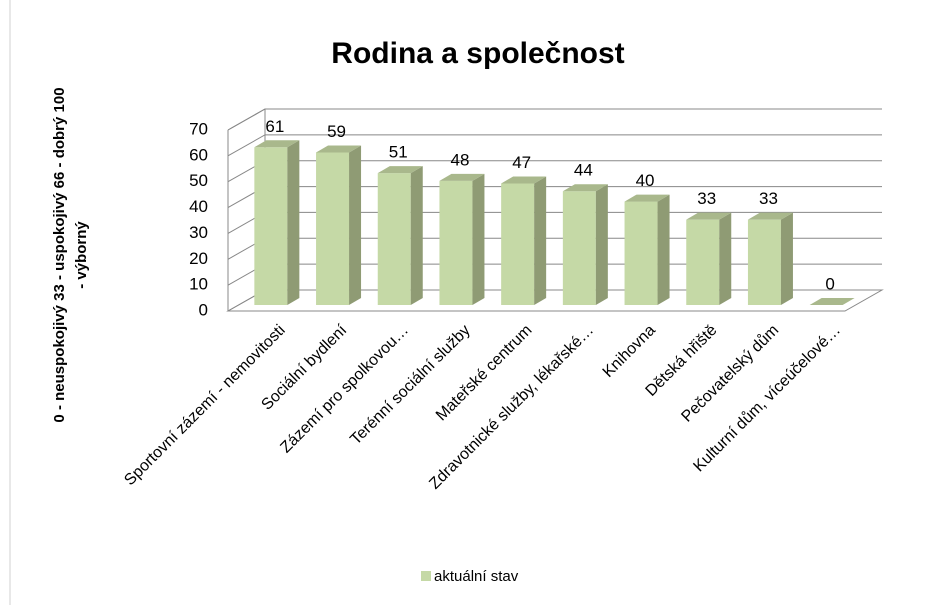 This screenshot has width=936, height=605. Describe the element at coordinates (829, 283) in the screenshot. I see `data-label: 0` at that location.